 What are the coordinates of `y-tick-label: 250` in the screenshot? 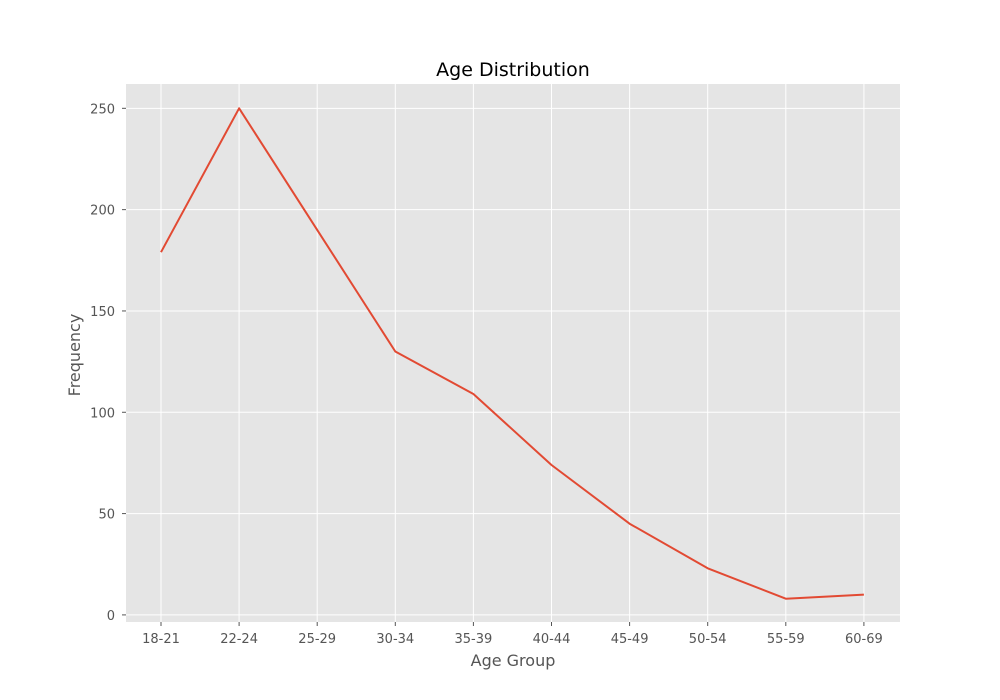 It's located at (102, 109).